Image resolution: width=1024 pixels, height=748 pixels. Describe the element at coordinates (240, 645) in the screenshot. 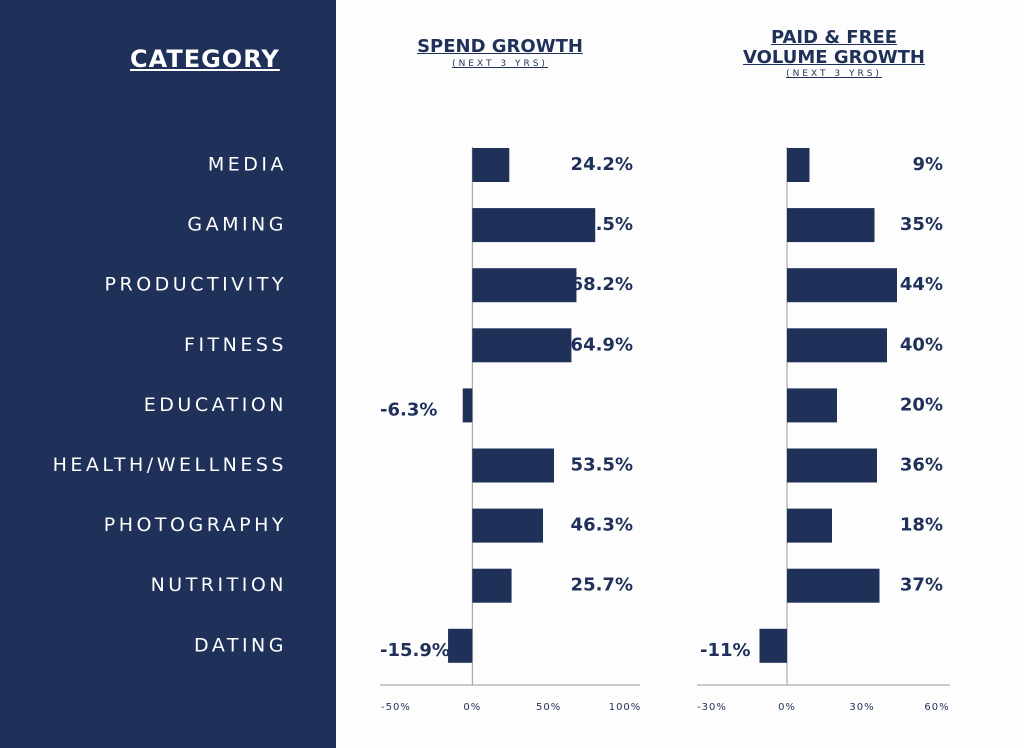

I see `category-label: DATING` at that location.